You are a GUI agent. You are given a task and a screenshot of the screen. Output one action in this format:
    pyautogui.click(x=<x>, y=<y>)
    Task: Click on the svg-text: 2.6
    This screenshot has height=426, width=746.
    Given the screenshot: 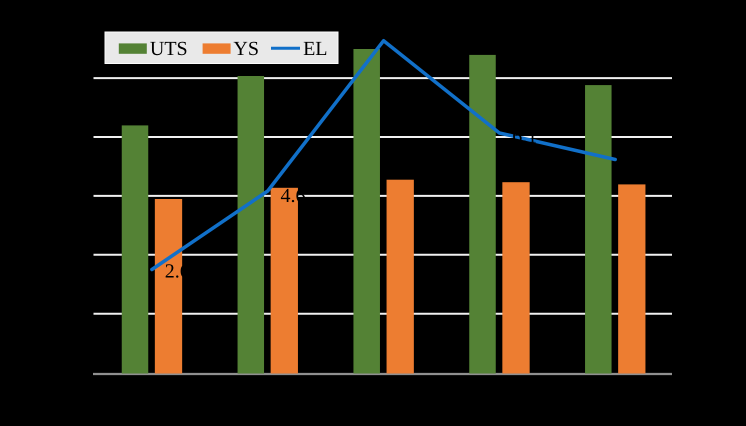 What is the action you would take?
    pyautogui.click(x=177, y=272)
    